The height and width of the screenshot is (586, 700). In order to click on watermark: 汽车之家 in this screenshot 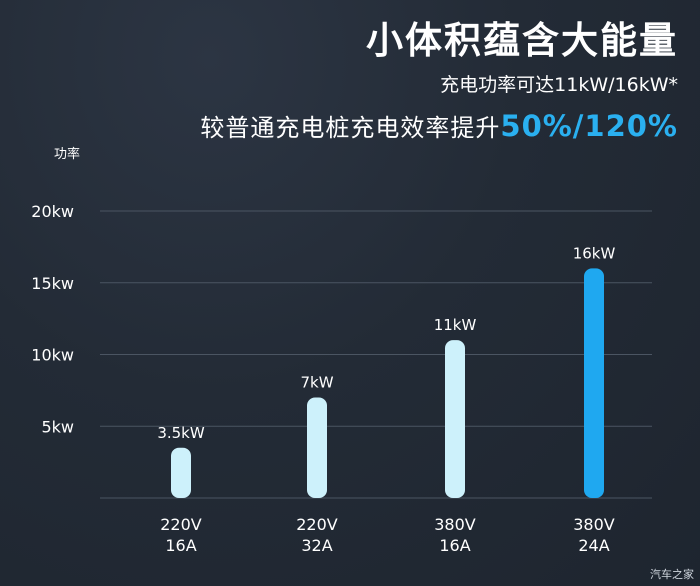, I will do `click(672, 574)`.